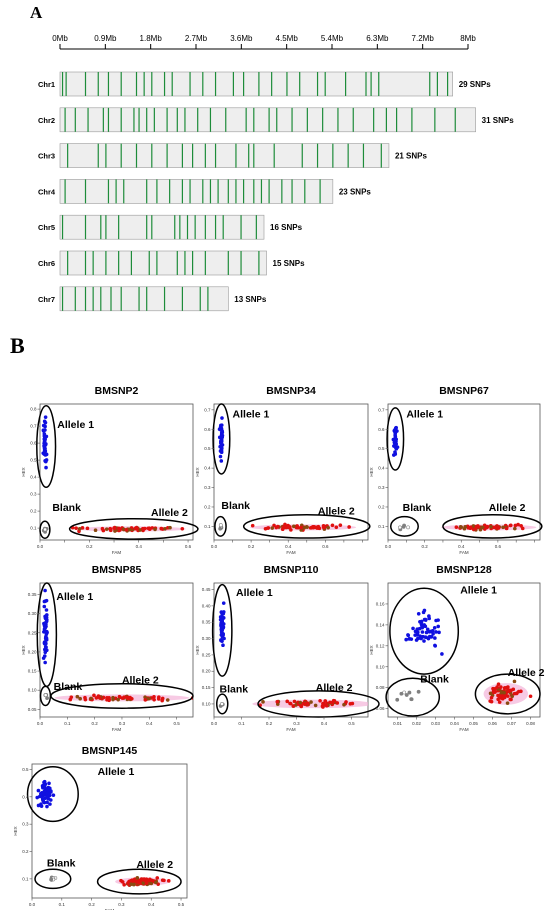 This screenshot has width=550, height=910. Describe the element at coordinates (206, 671) in the screenshot. I see `y-tick-label: 0.20` at that location.